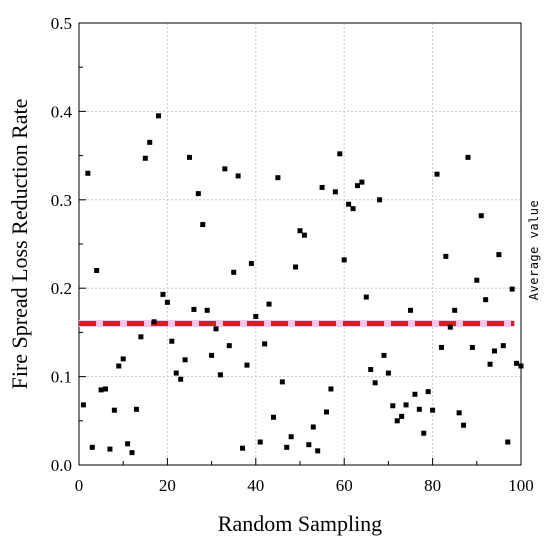 This screenshot has height=550, width=550. Describe the element at coordinates (61, 23) in the screenshot. I see `y-tick-label: 0.5` at that location.